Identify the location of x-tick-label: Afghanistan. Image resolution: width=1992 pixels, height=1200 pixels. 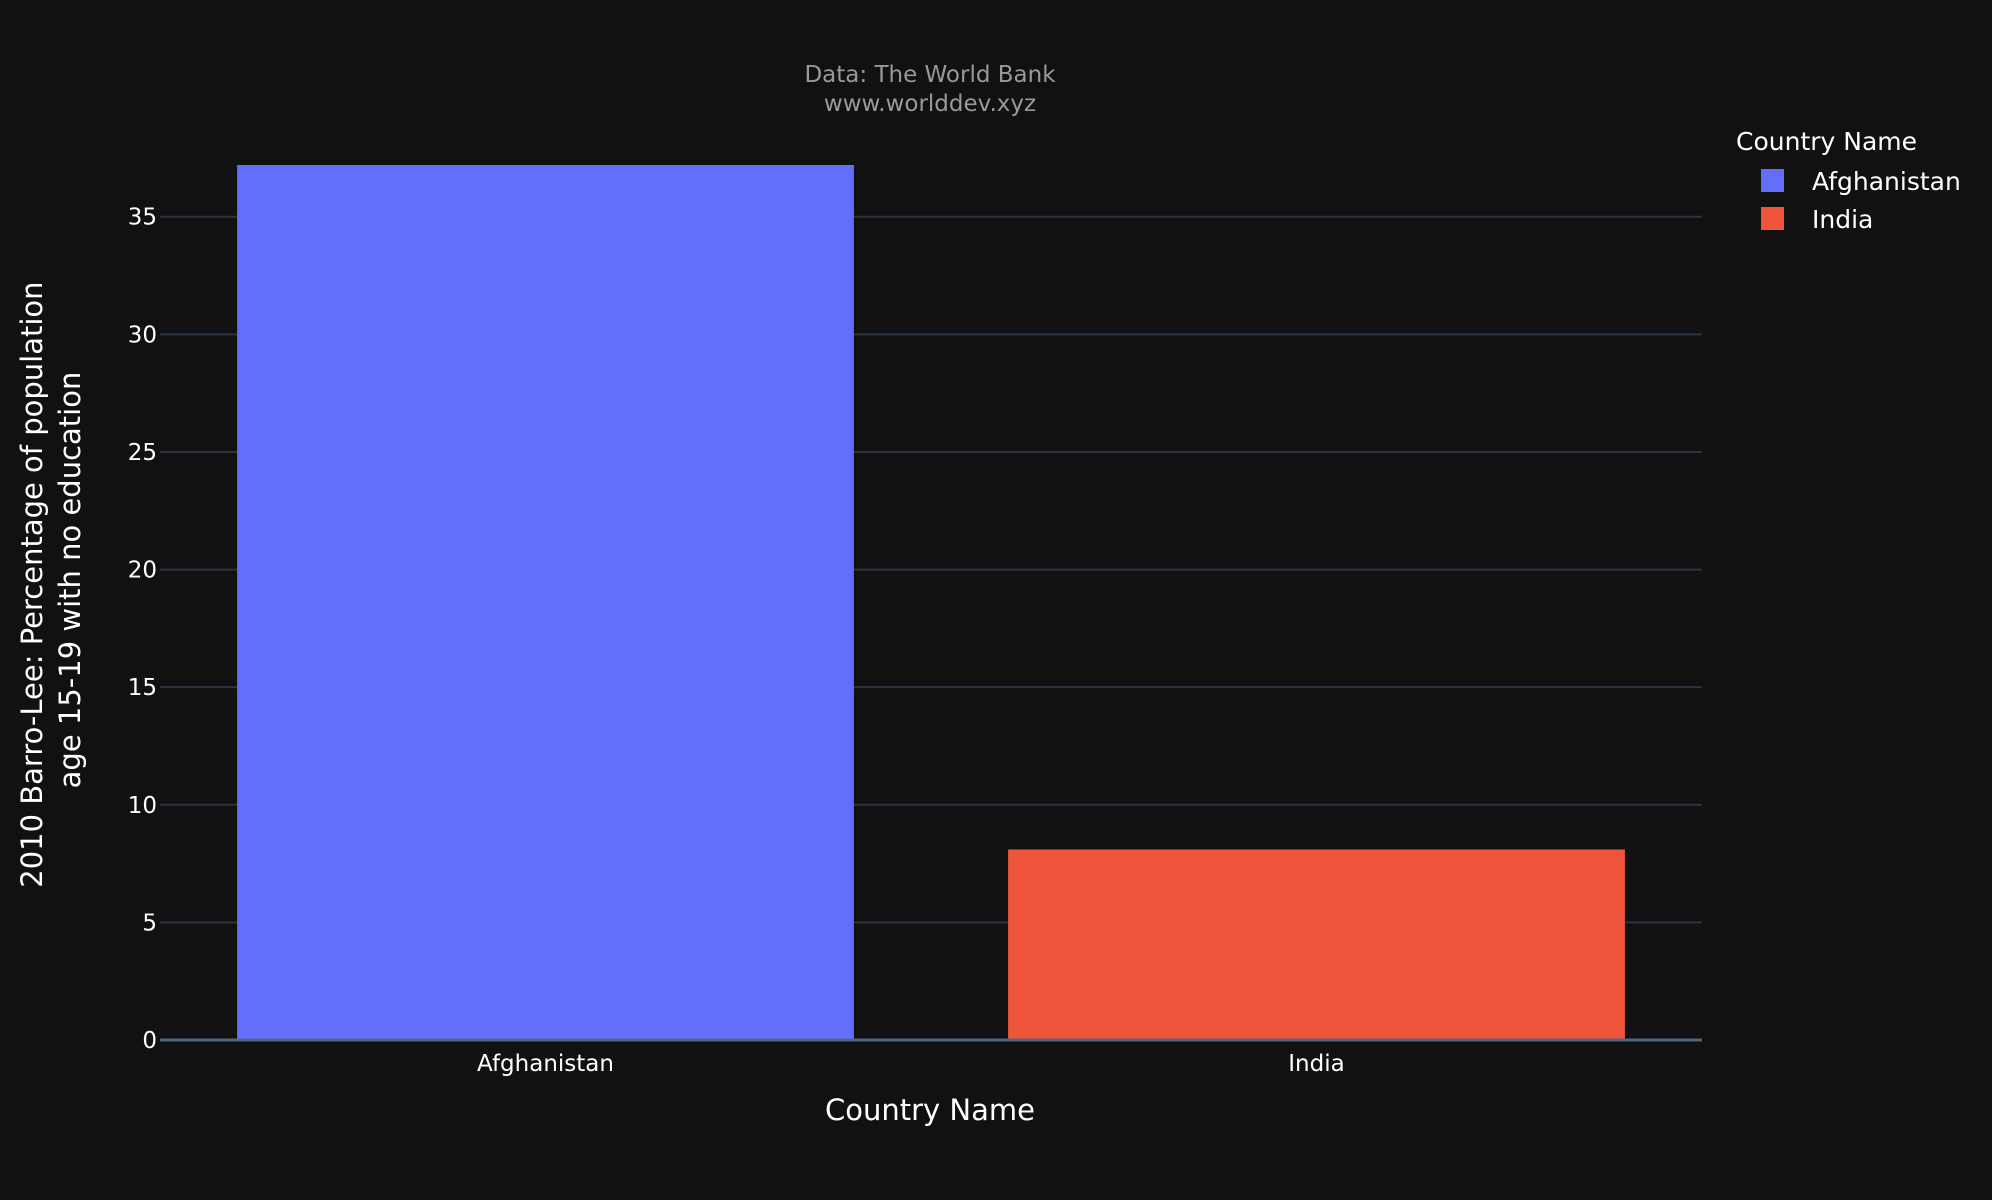
(545, 1064).